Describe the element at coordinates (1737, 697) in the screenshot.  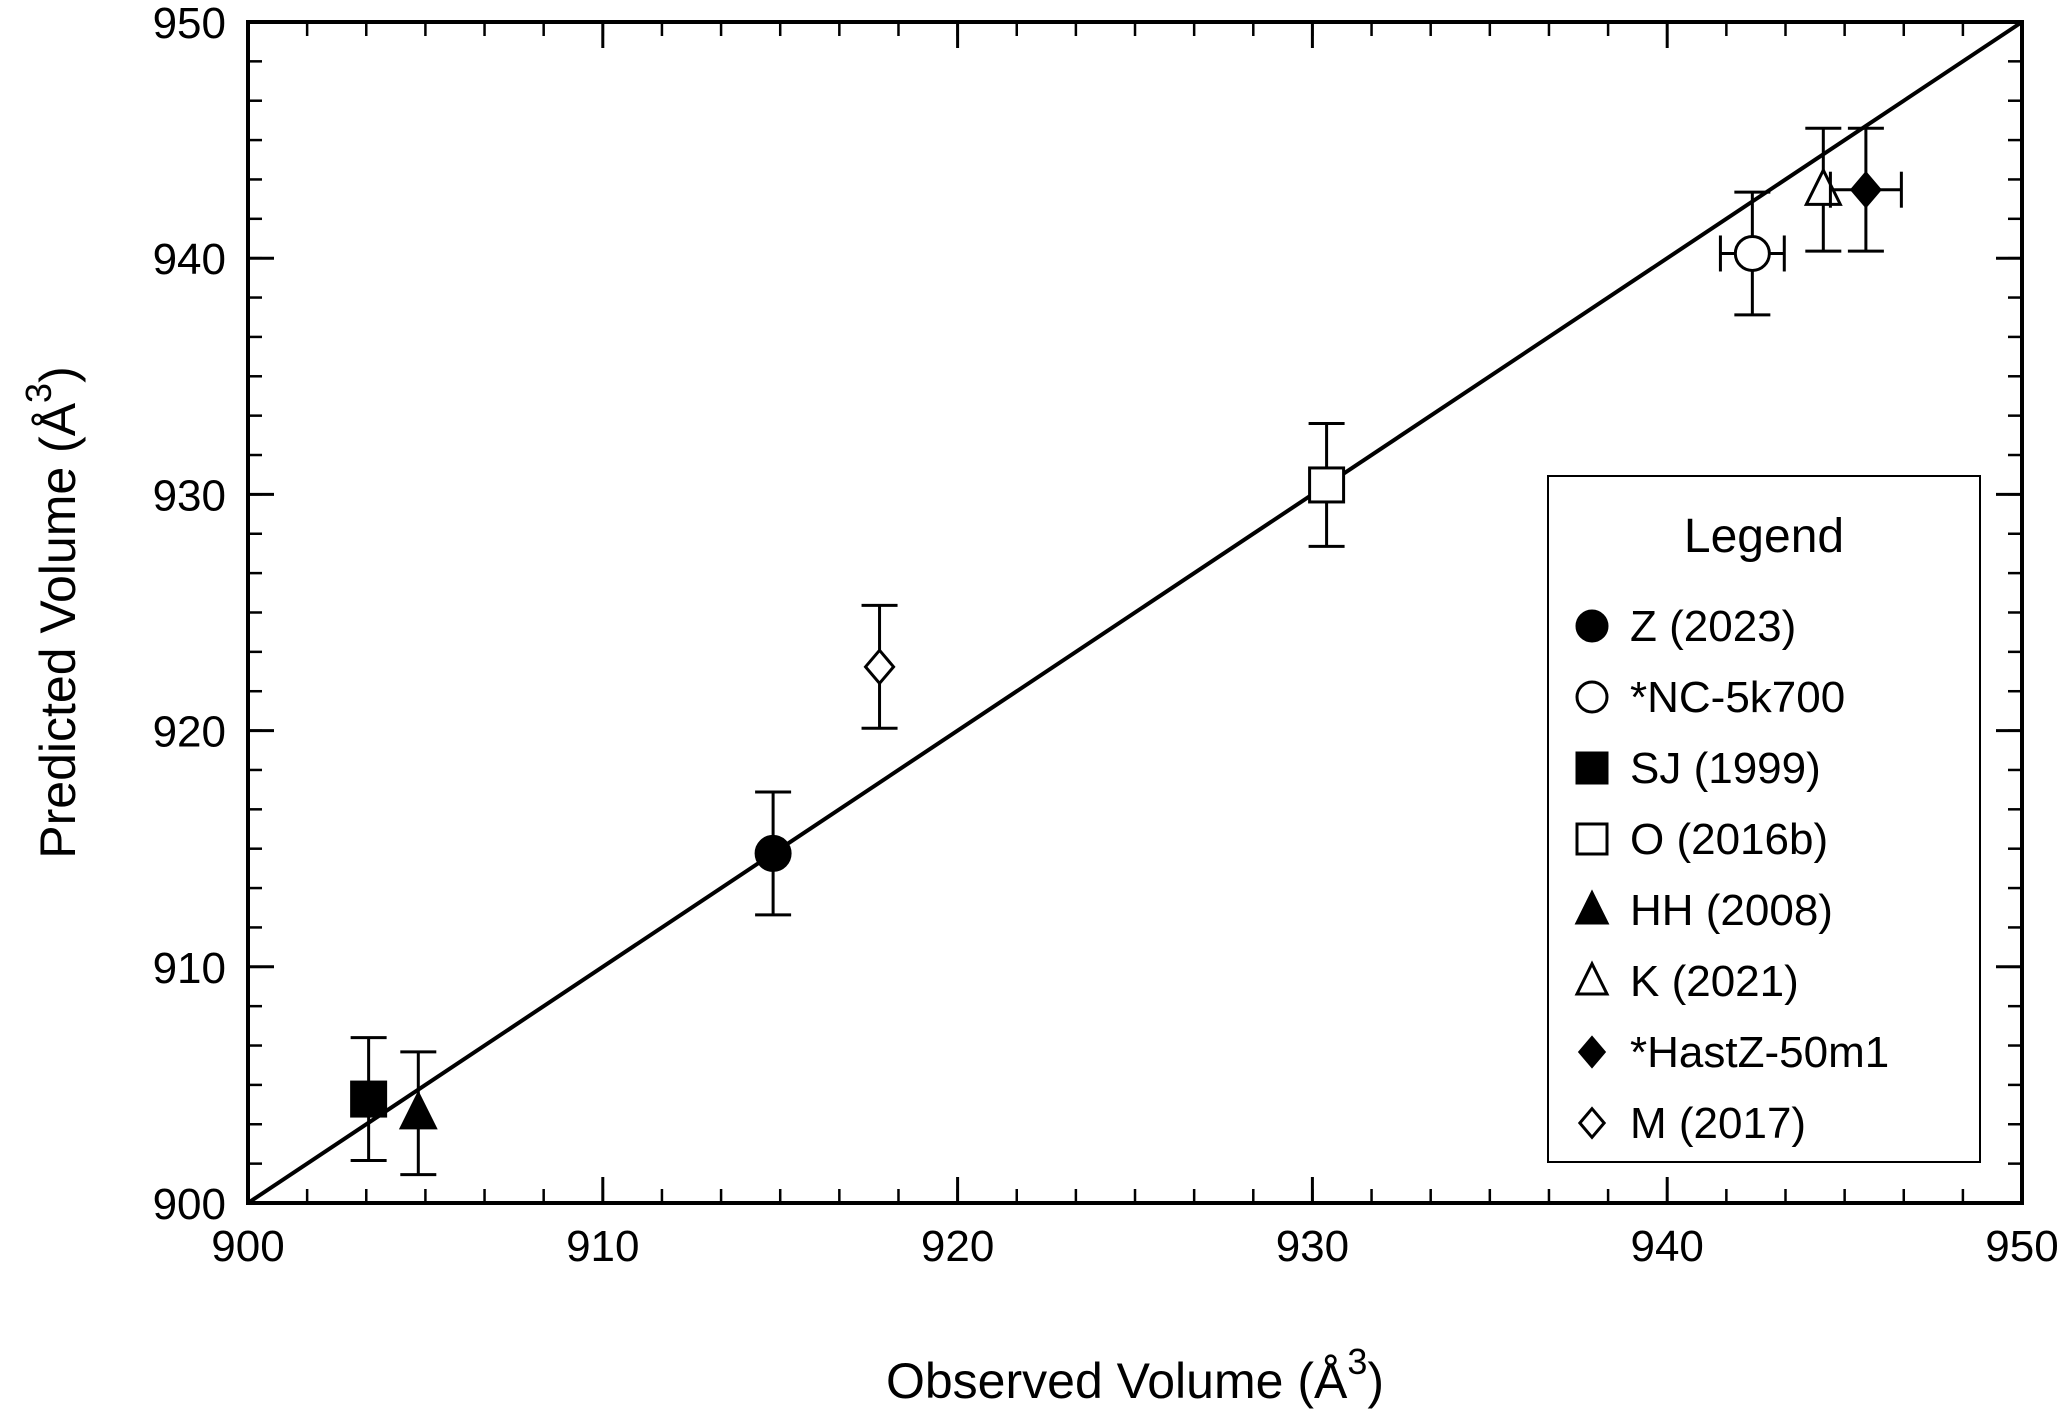
I see `legend-label: *NC-5k700` at that location.